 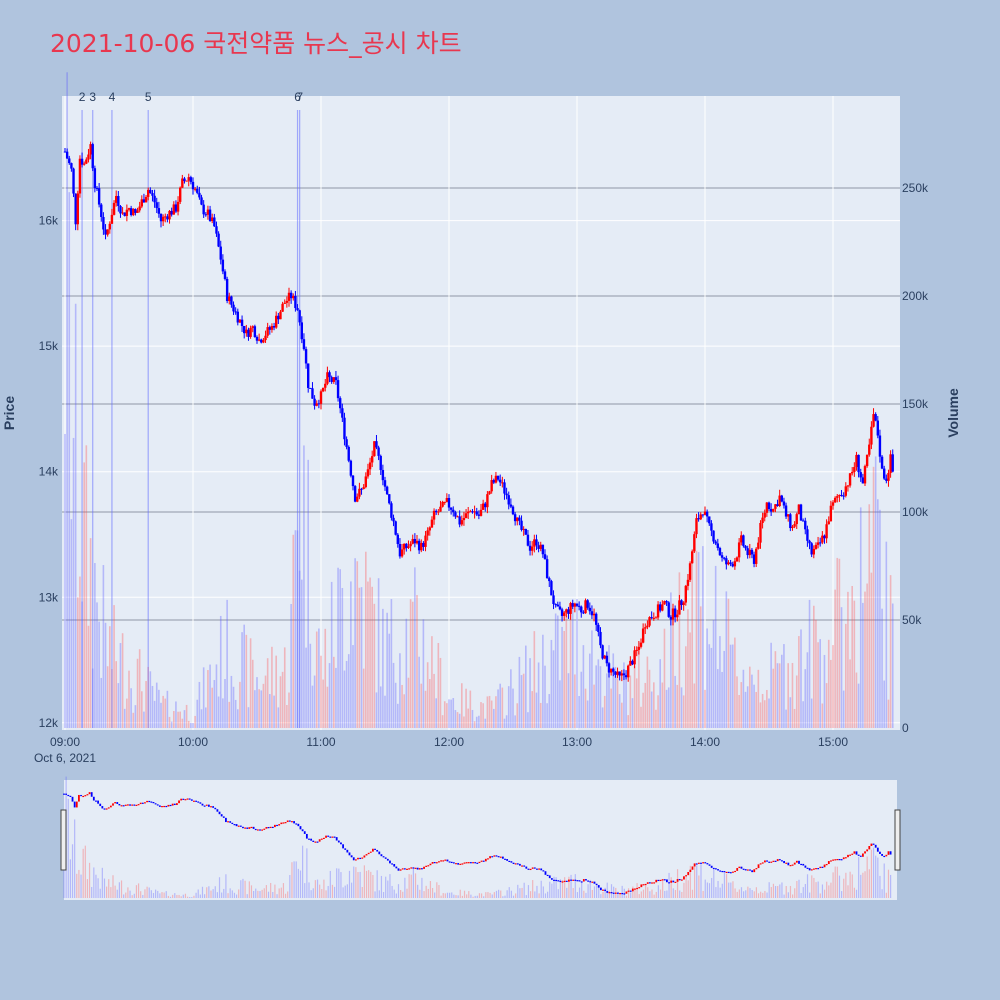 What do you see at coordinates (63, 840) in the screenshot?
I see `range-slider-left-handle` at bounding box center [63, 840].